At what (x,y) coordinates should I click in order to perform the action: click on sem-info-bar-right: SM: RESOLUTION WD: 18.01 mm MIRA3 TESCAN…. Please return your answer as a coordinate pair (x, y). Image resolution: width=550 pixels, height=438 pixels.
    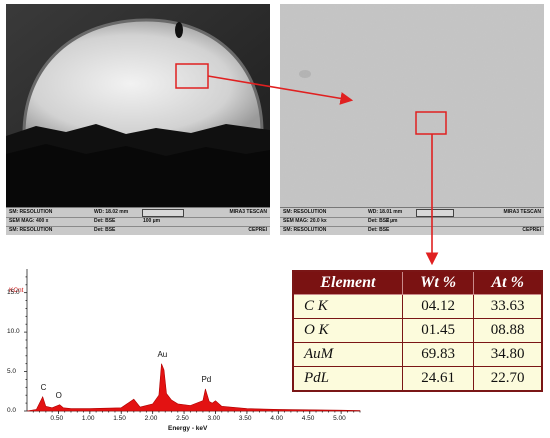
    Looking at the image, I should click on (412, 221).